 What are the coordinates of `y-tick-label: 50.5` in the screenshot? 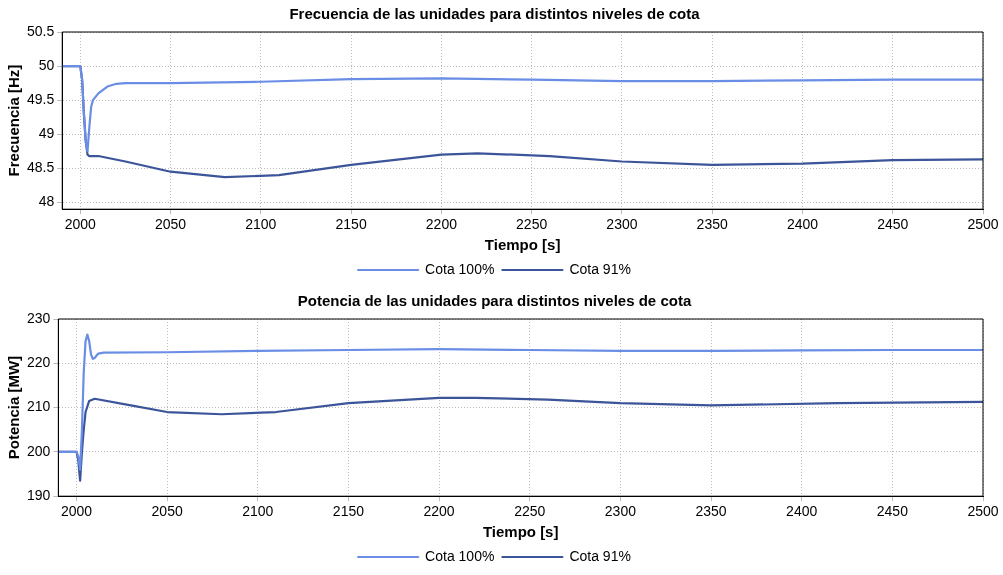 It's located at (41, 30).